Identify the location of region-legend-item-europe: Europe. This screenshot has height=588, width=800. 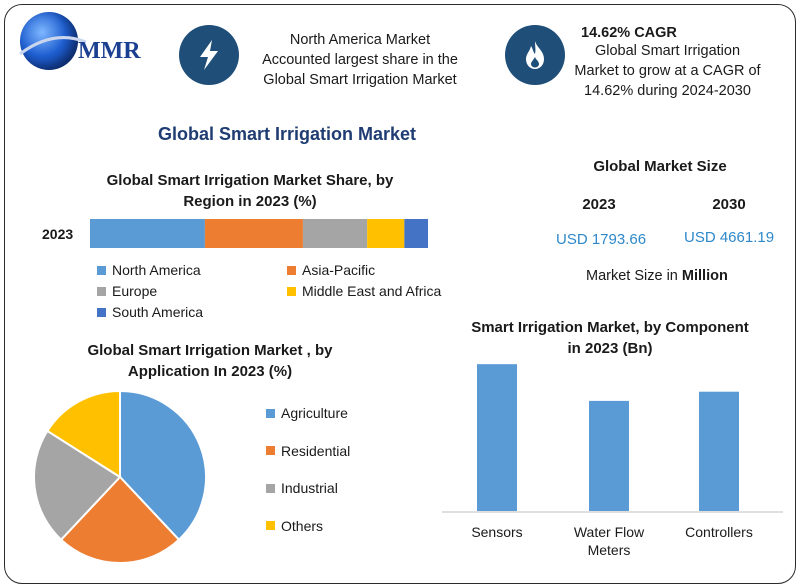
(127, 291).